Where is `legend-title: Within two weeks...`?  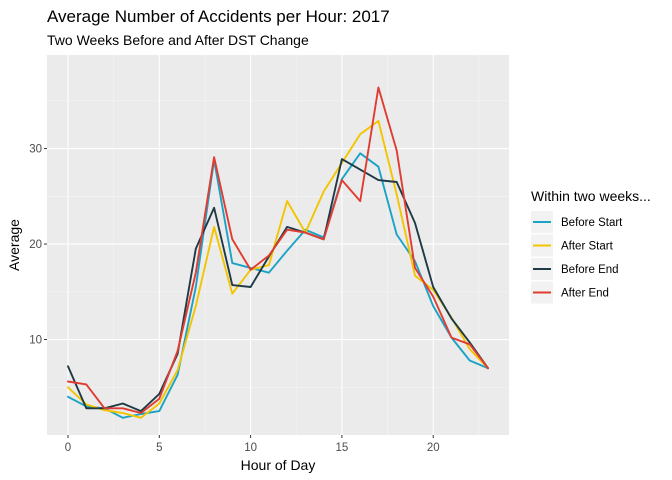 legend-title: Within two weeks... is located at coordinates (591, 196).